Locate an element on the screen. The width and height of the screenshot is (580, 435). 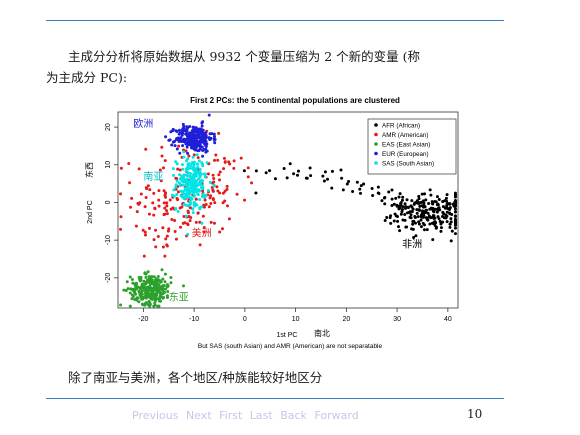
cluster-label: 东亚 is located at coordinates (179, 296).